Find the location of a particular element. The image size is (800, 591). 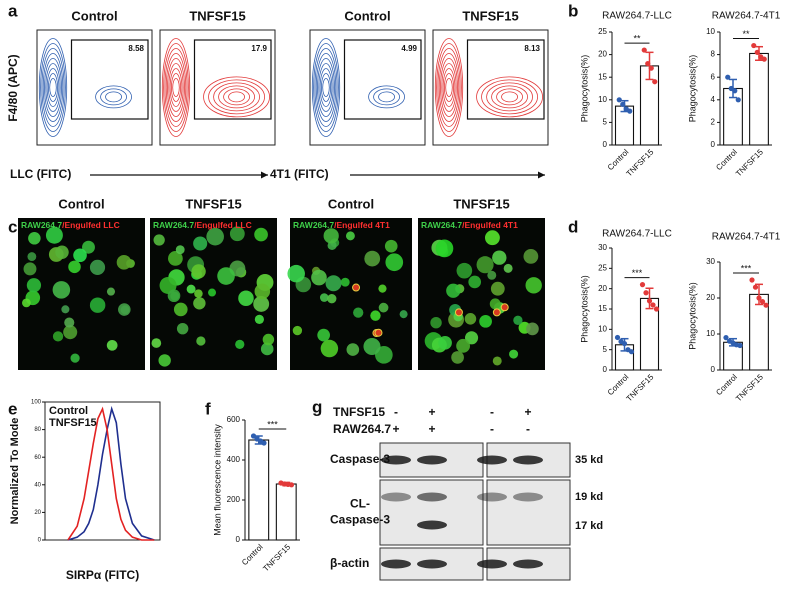

x-tick-label: Control is located at coordinates (726, 384).